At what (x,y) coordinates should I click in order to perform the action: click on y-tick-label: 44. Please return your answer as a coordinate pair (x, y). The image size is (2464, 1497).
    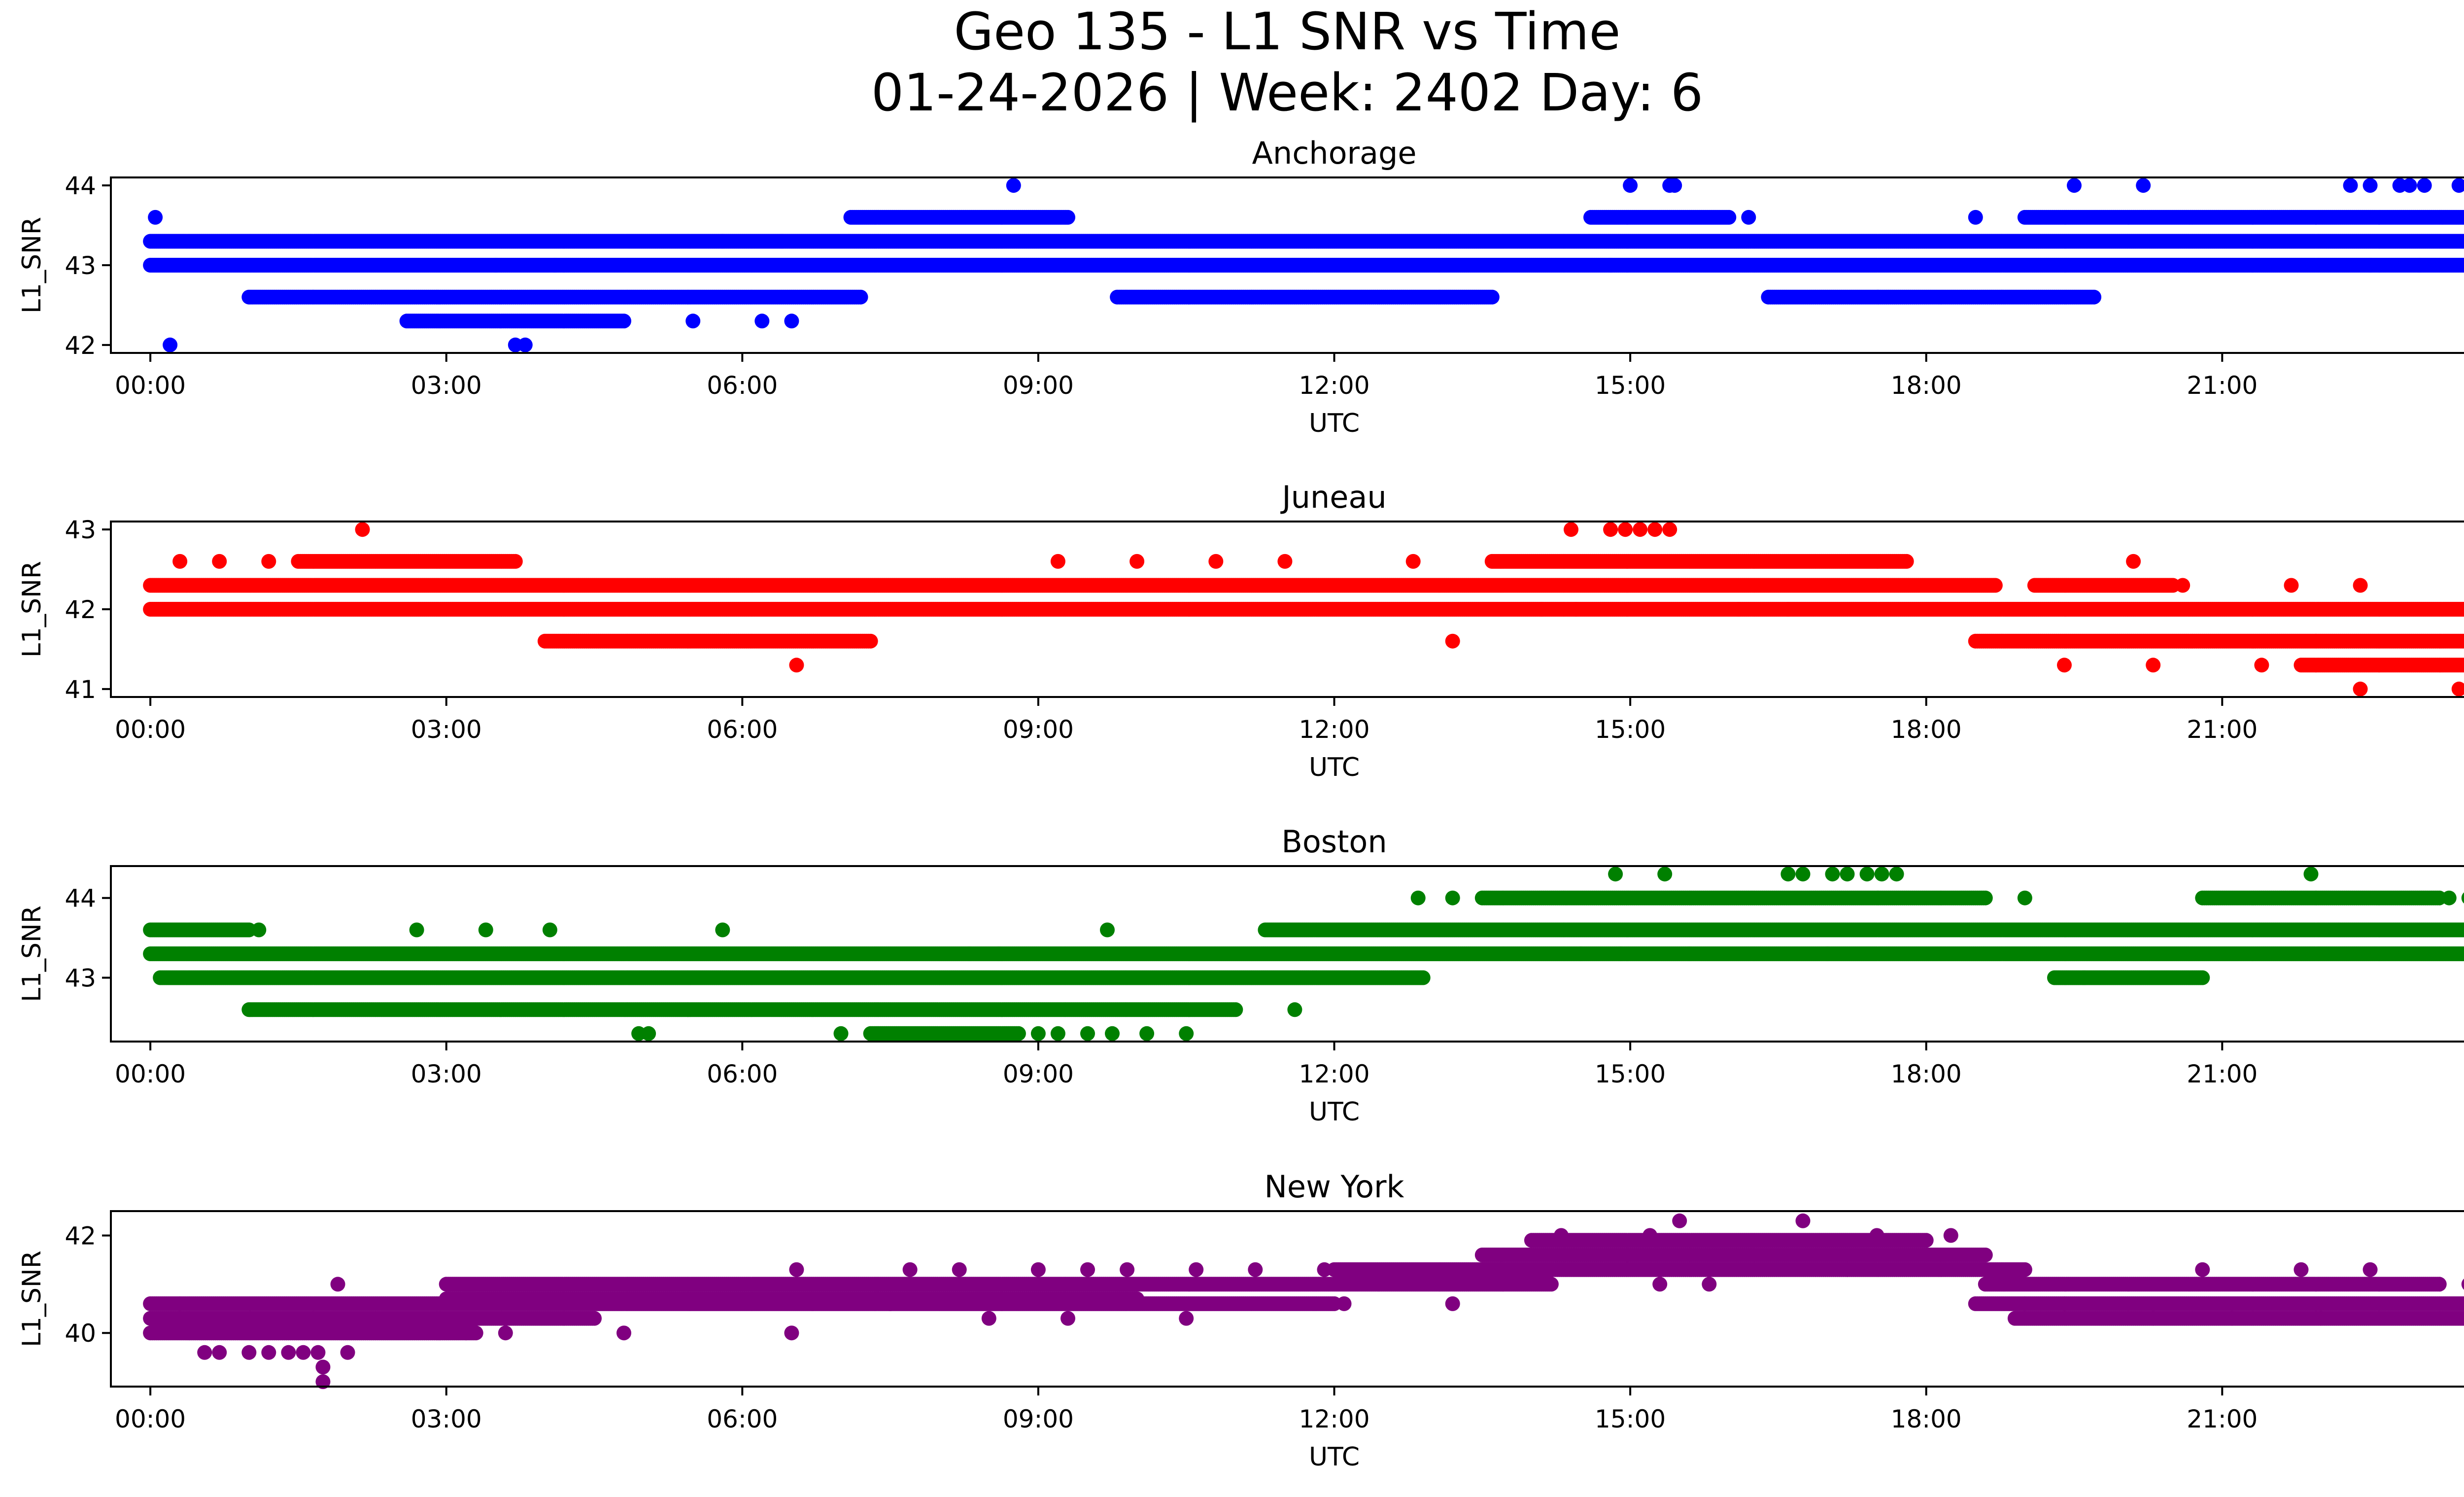
    Looking at the image, I should click on (80, 186).